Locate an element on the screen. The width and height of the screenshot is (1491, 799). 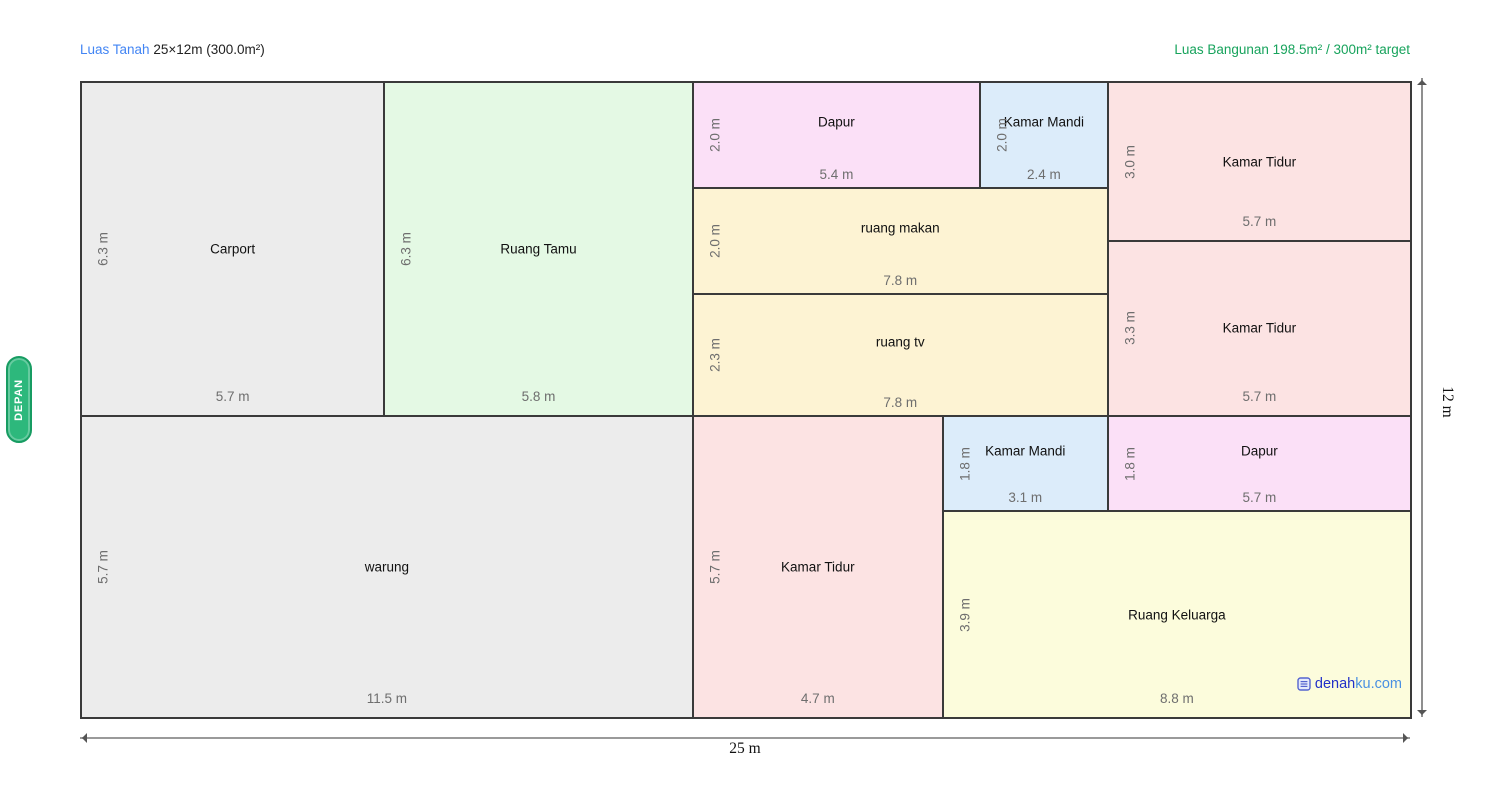
land-size-caption: Luas Tanah is located at coordinates (115, 49).